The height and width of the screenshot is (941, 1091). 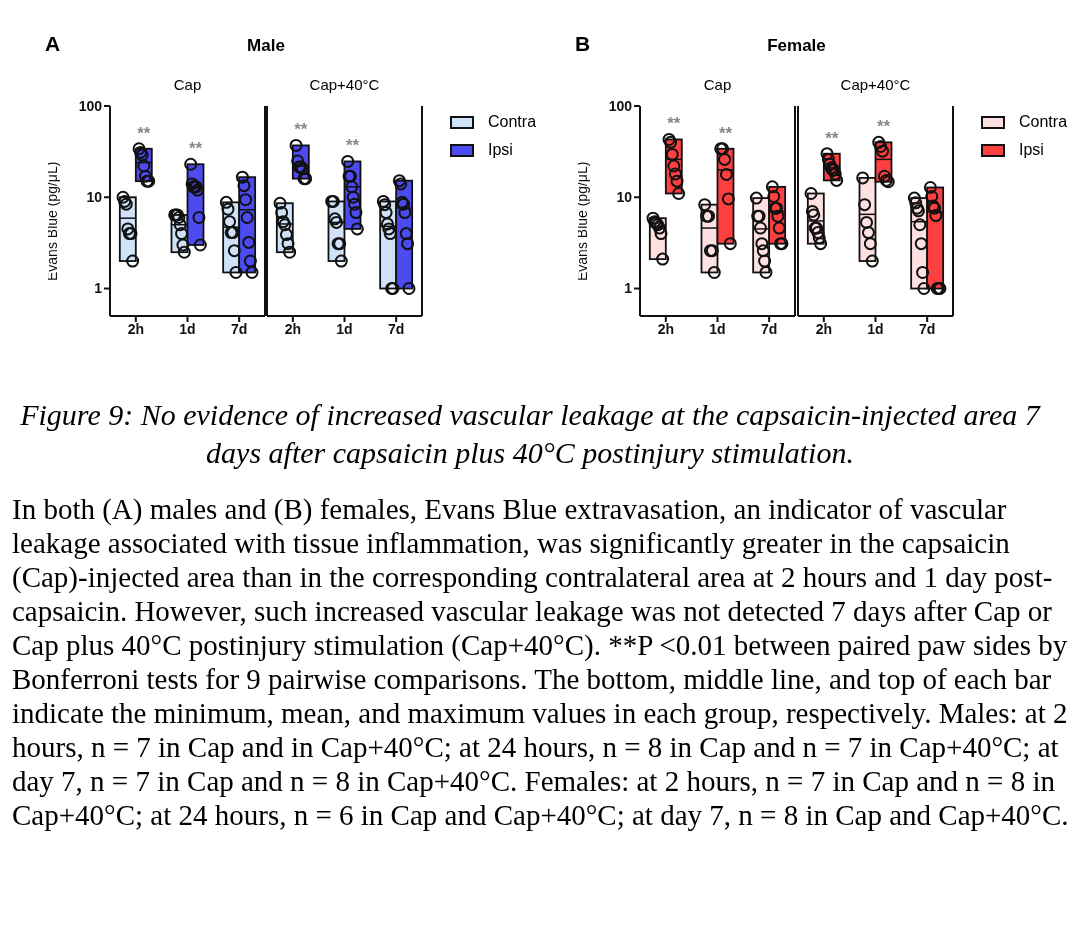 What do you see at coordinates (796, 46) in the screenshot?
I see `chart-title: Female` at bounding box center [796, 46].